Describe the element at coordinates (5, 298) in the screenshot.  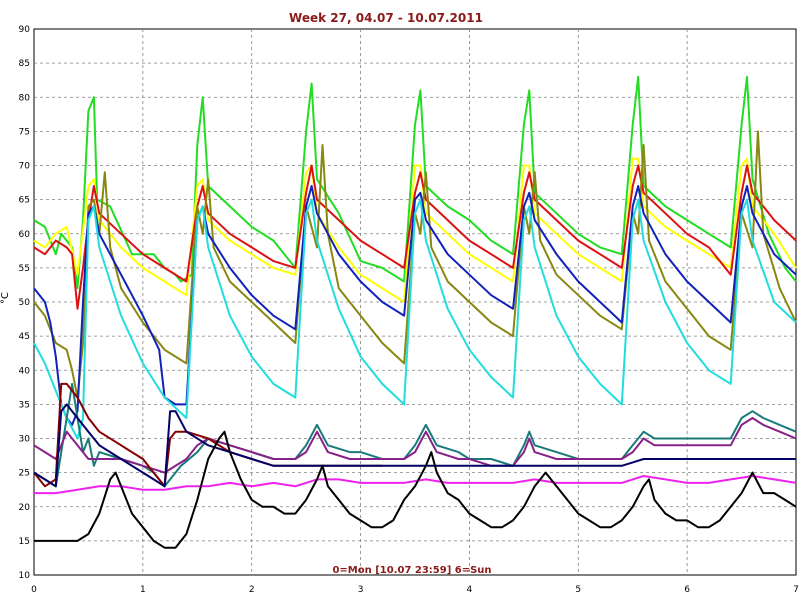
I see `y-axis-label: °C` at that location.